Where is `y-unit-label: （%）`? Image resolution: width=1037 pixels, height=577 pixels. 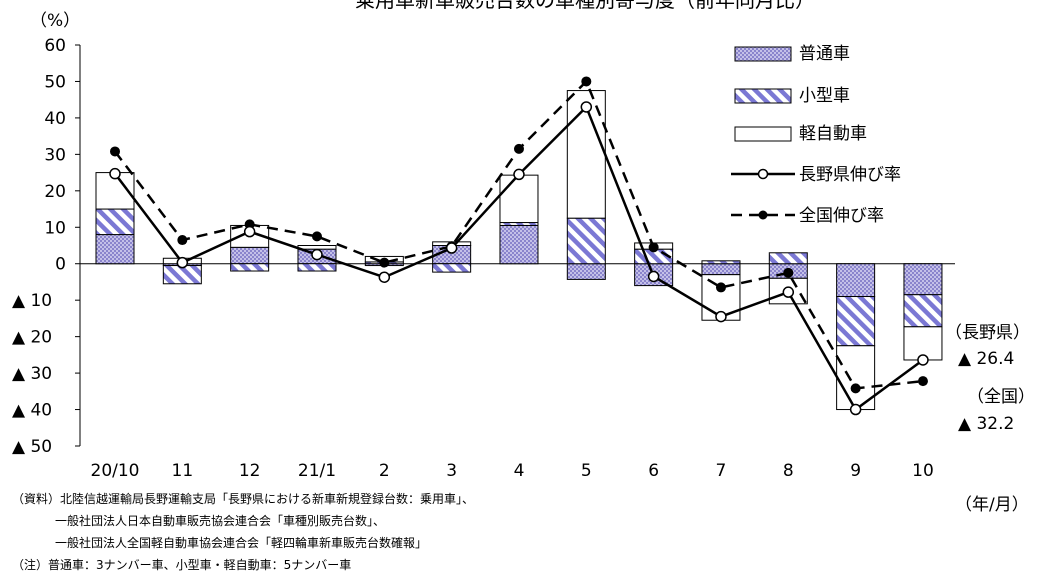
y-unit-label: （%） is located at coordinates (55, 21).